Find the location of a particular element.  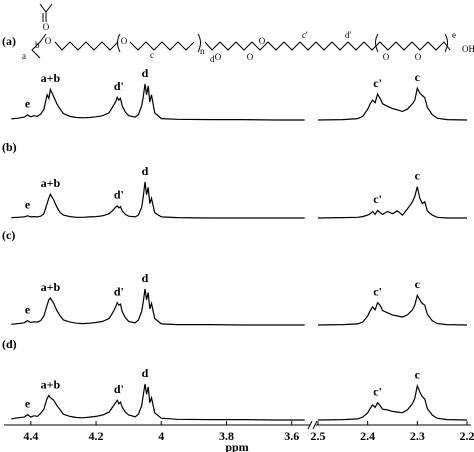

panel-label: (c) is located at coordinates (8, 235).